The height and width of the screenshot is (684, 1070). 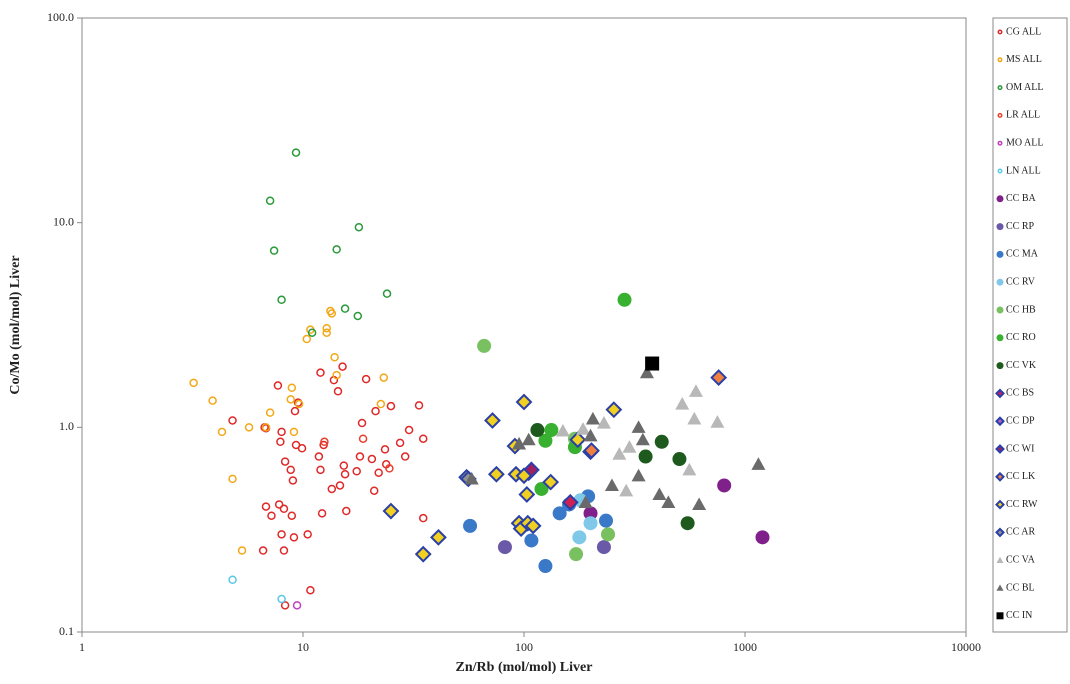 I want to click on legend-label: CC RP, so click(x=1020, y=226).